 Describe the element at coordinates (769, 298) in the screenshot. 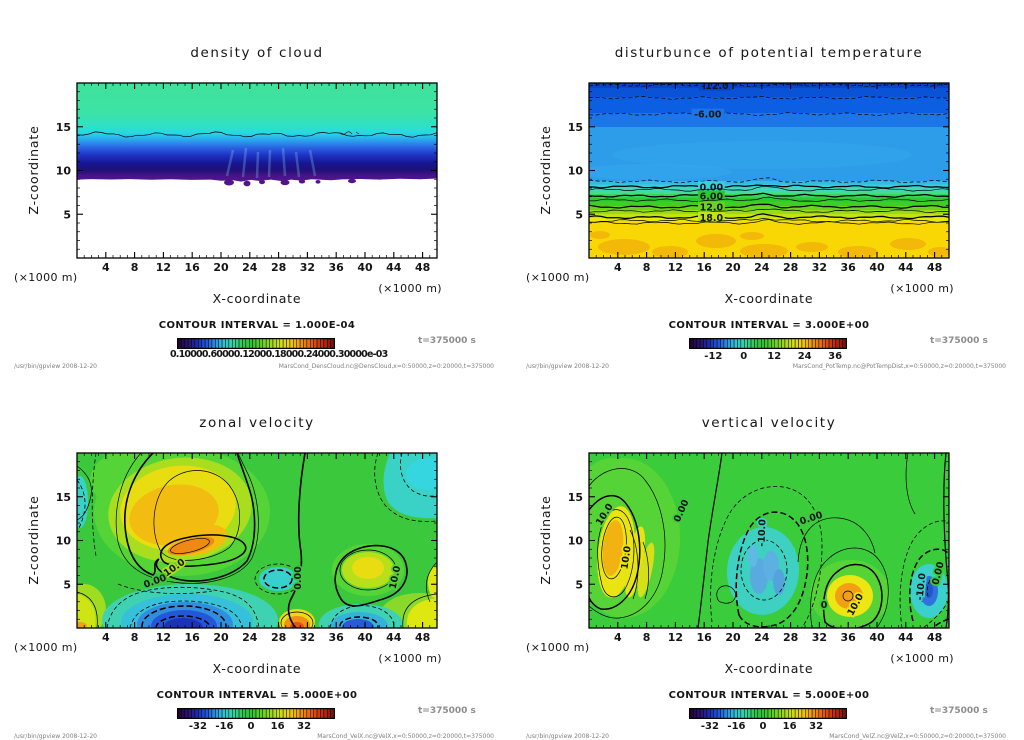

I see `x-axis-label: X-coordinate` at that location.